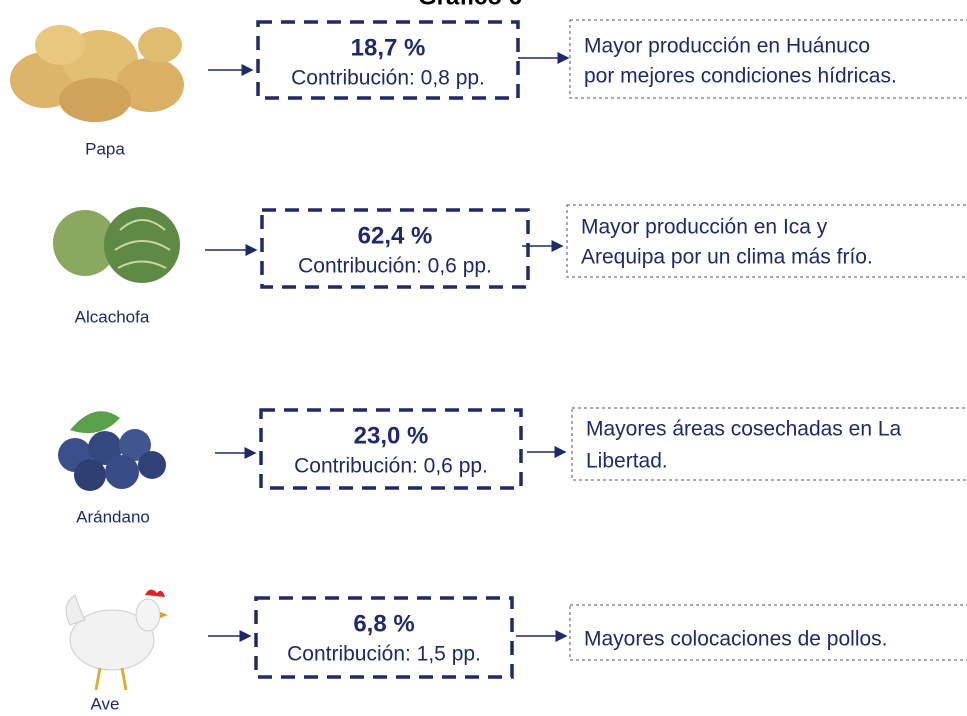 This screenshot has width=967, height=716. What do you see at coordinates (112, 451) in the screenshot?
I see `blueberry-image` at bounding box center [112, 451].